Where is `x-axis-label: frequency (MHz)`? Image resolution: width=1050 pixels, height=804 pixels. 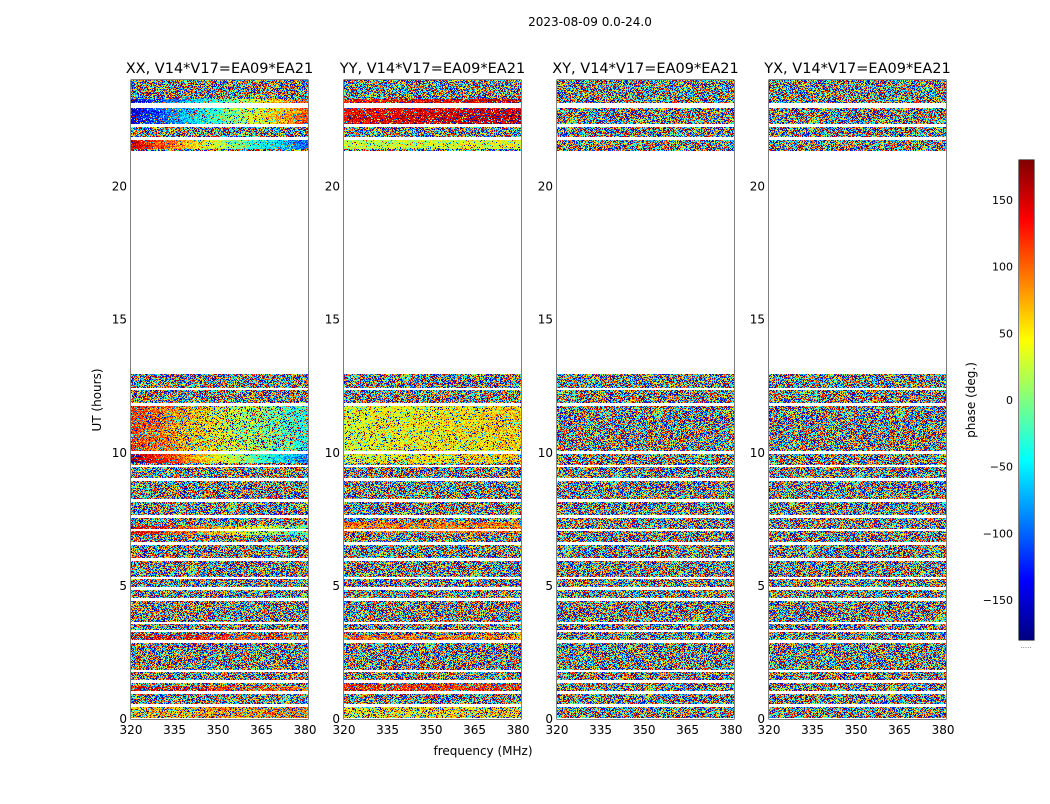
x-axis-label: frequency (MHz) is located at coordinates (482, 751).